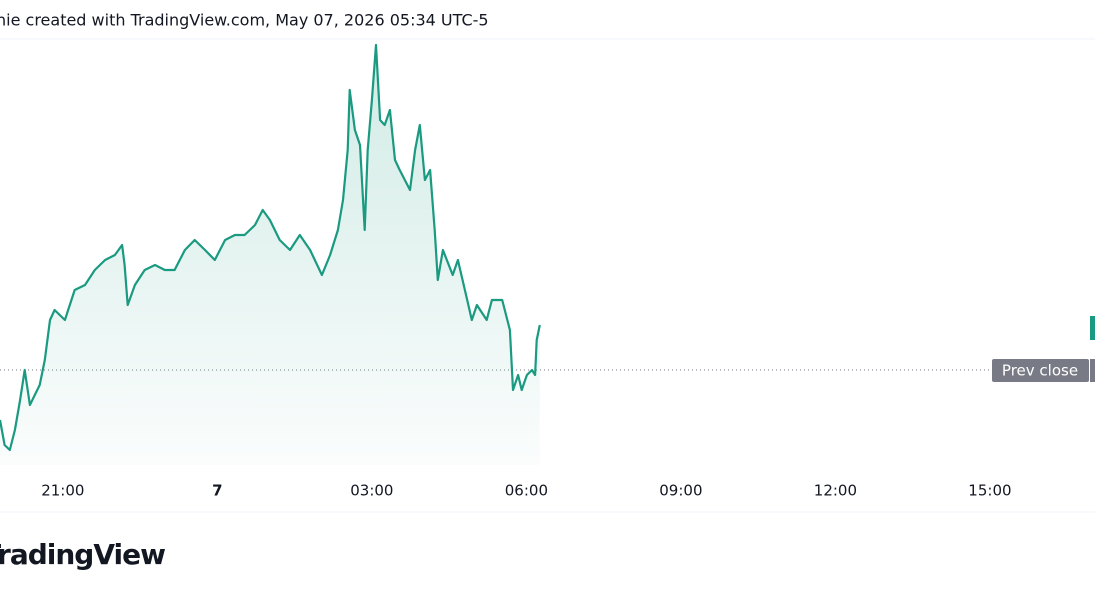  I want to click on x-tick-label: 7, so click(217, 491).